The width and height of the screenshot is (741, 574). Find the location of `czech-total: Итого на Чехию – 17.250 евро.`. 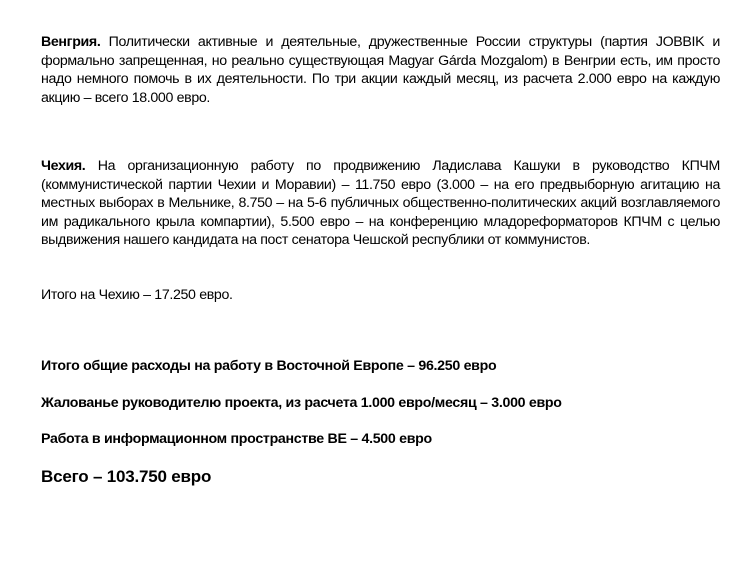

czech-total: Итого на Чехию – 17.250 евро. is located at coordinates (137, 295).